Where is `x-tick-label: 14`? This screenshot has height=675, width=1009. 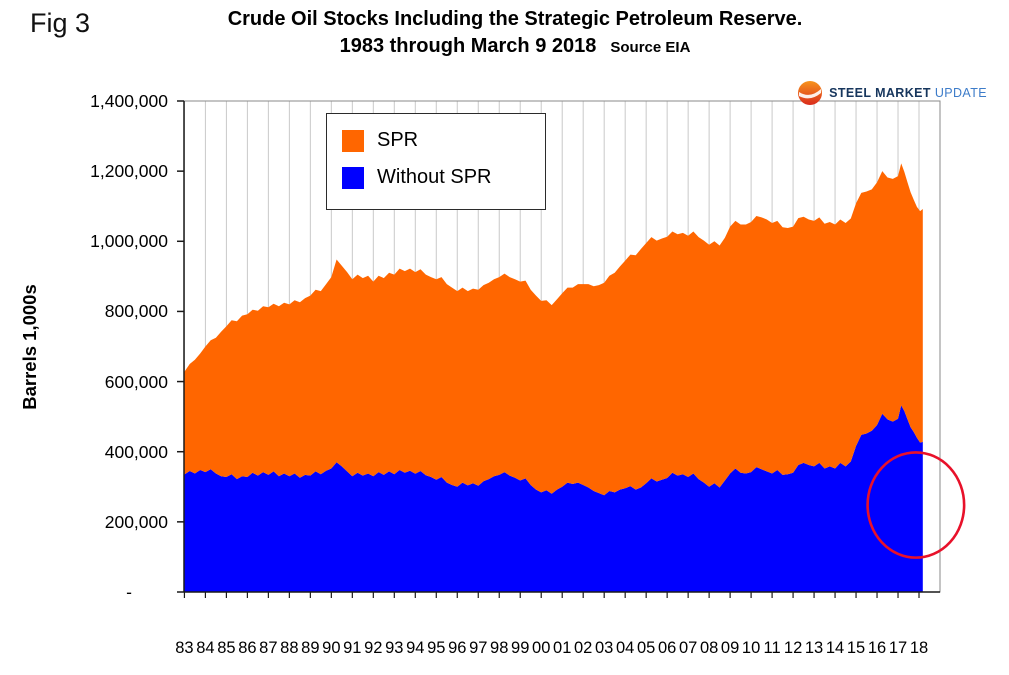
x-tick-label: 14 is located at coordinates (835, 648).